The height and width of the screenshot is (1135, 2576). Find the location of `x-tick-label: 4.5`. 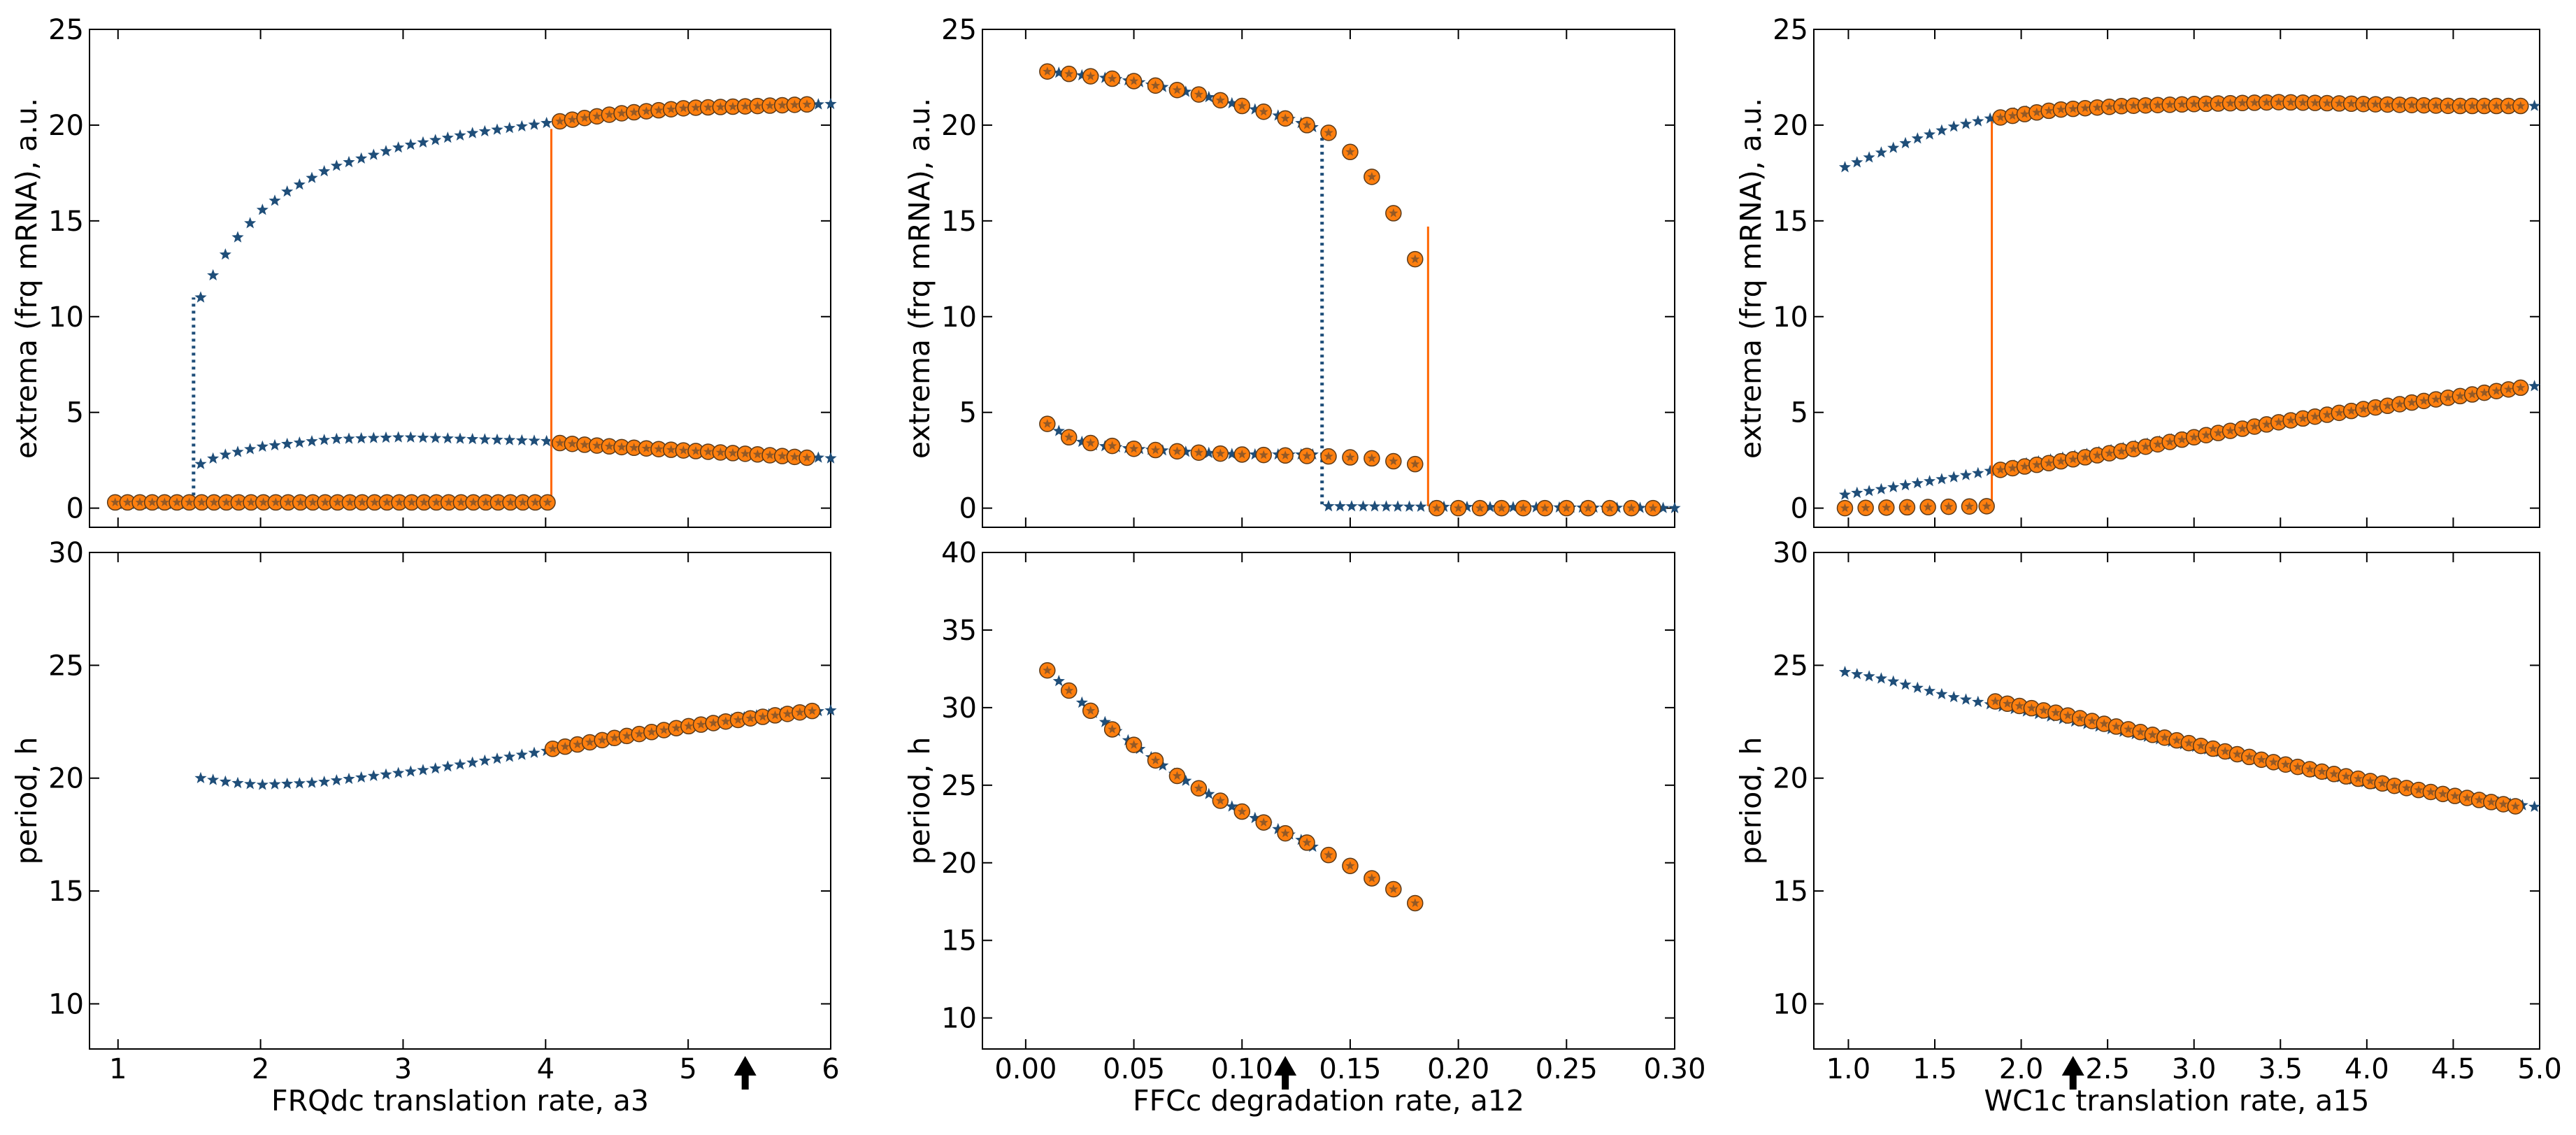

x-tick-label: 4.5 is located at coordinates (2453, 1069).